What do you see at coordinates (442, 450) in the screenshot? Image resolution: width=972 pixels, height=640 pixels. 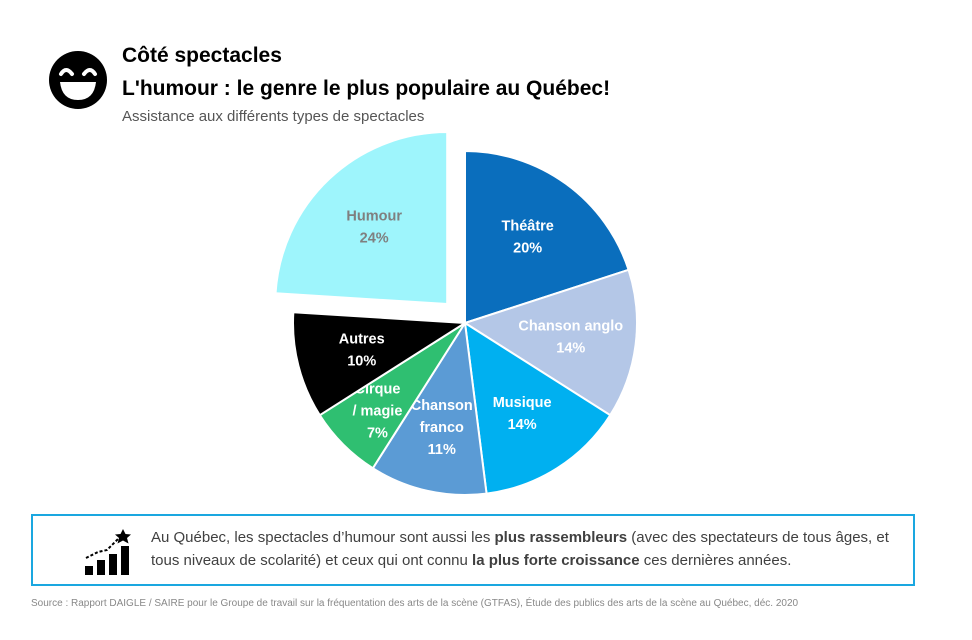 I see `slice-value: 11%` at bounding box center [442, 450].